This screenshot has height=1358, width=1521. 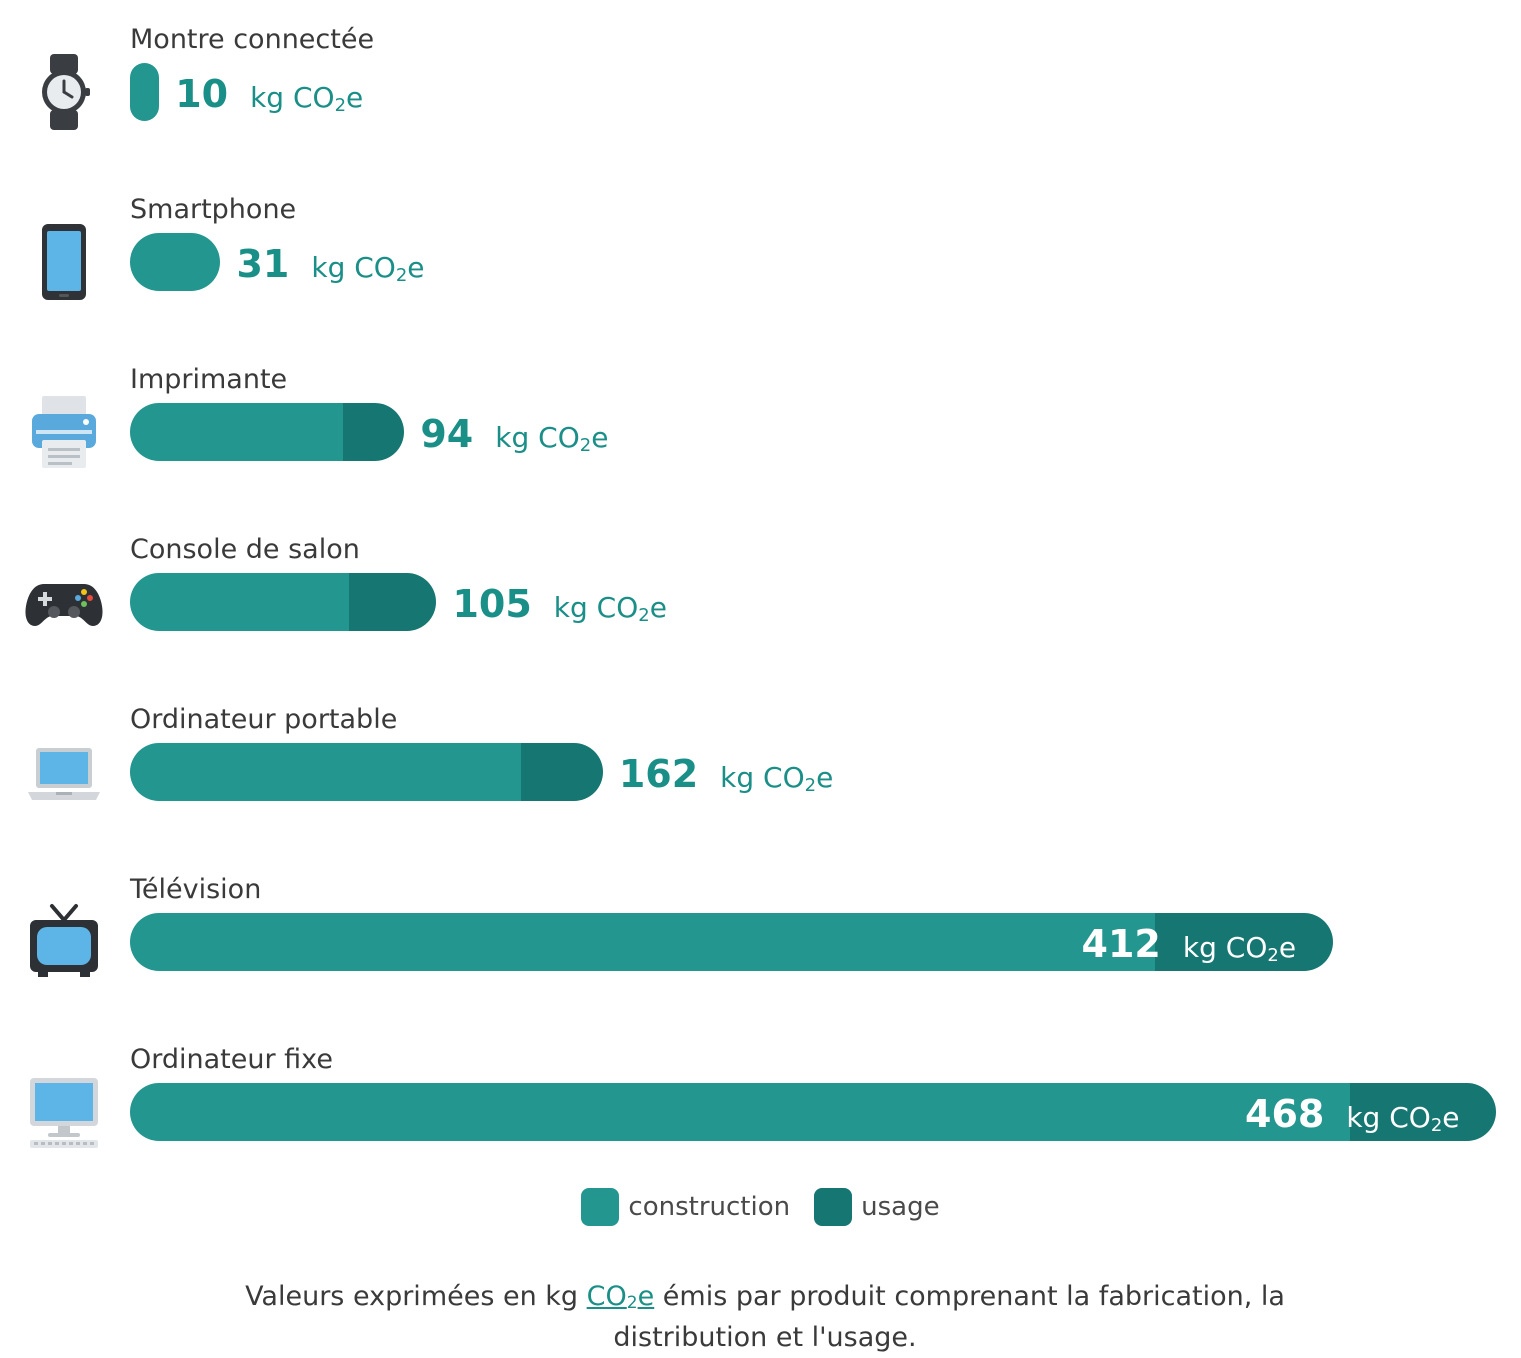 I want to click on value-label: 412 kg CO2e, so click(x=1189, y=944).